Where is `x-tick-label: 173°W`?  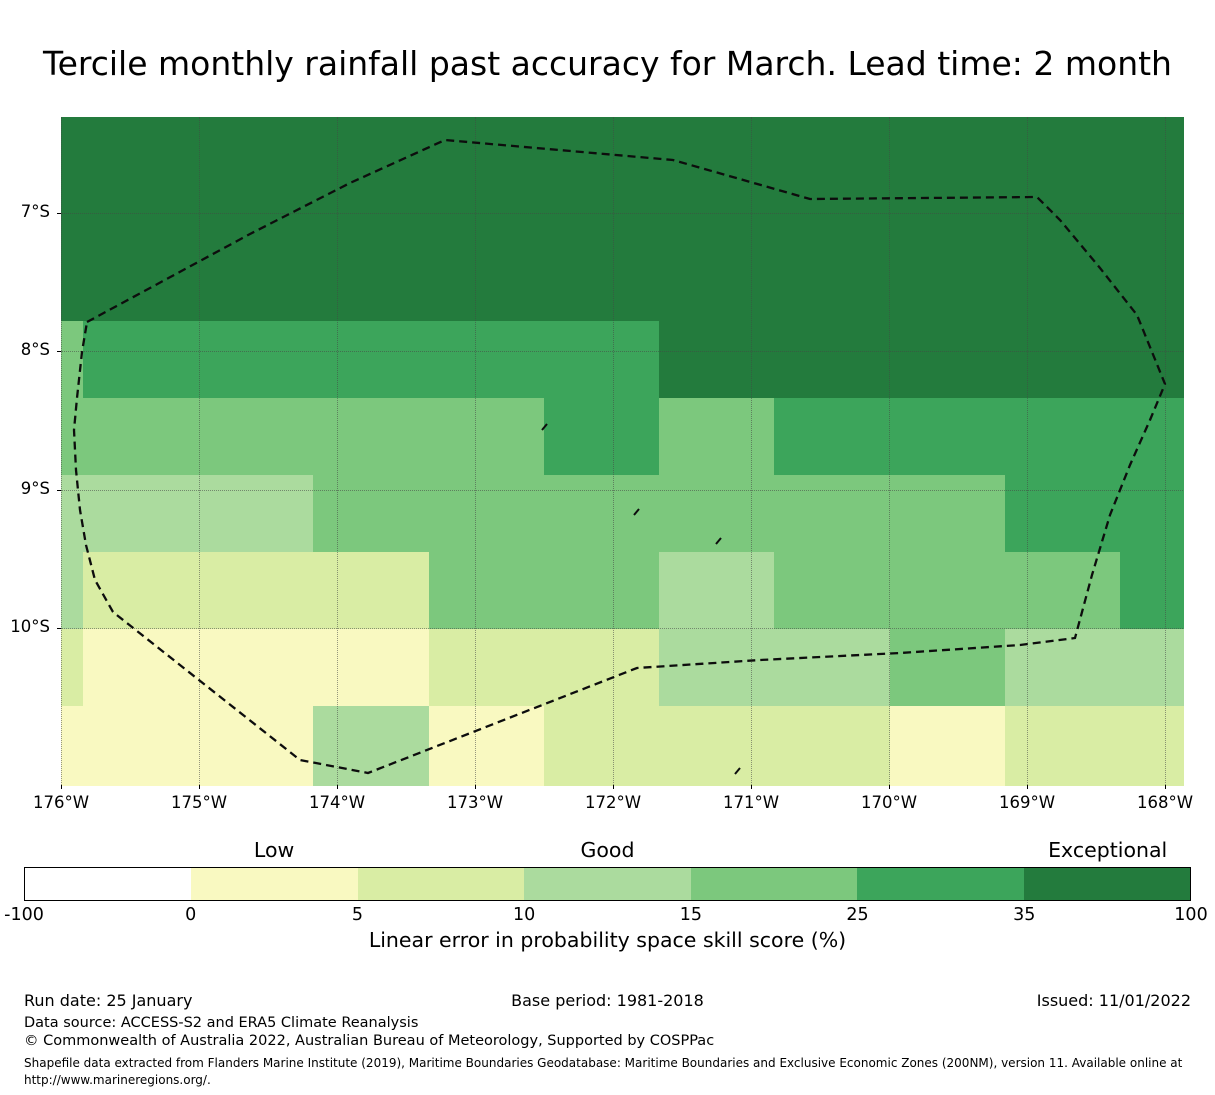
x-tick-label: 173°W is located at coordinates (475, 802).